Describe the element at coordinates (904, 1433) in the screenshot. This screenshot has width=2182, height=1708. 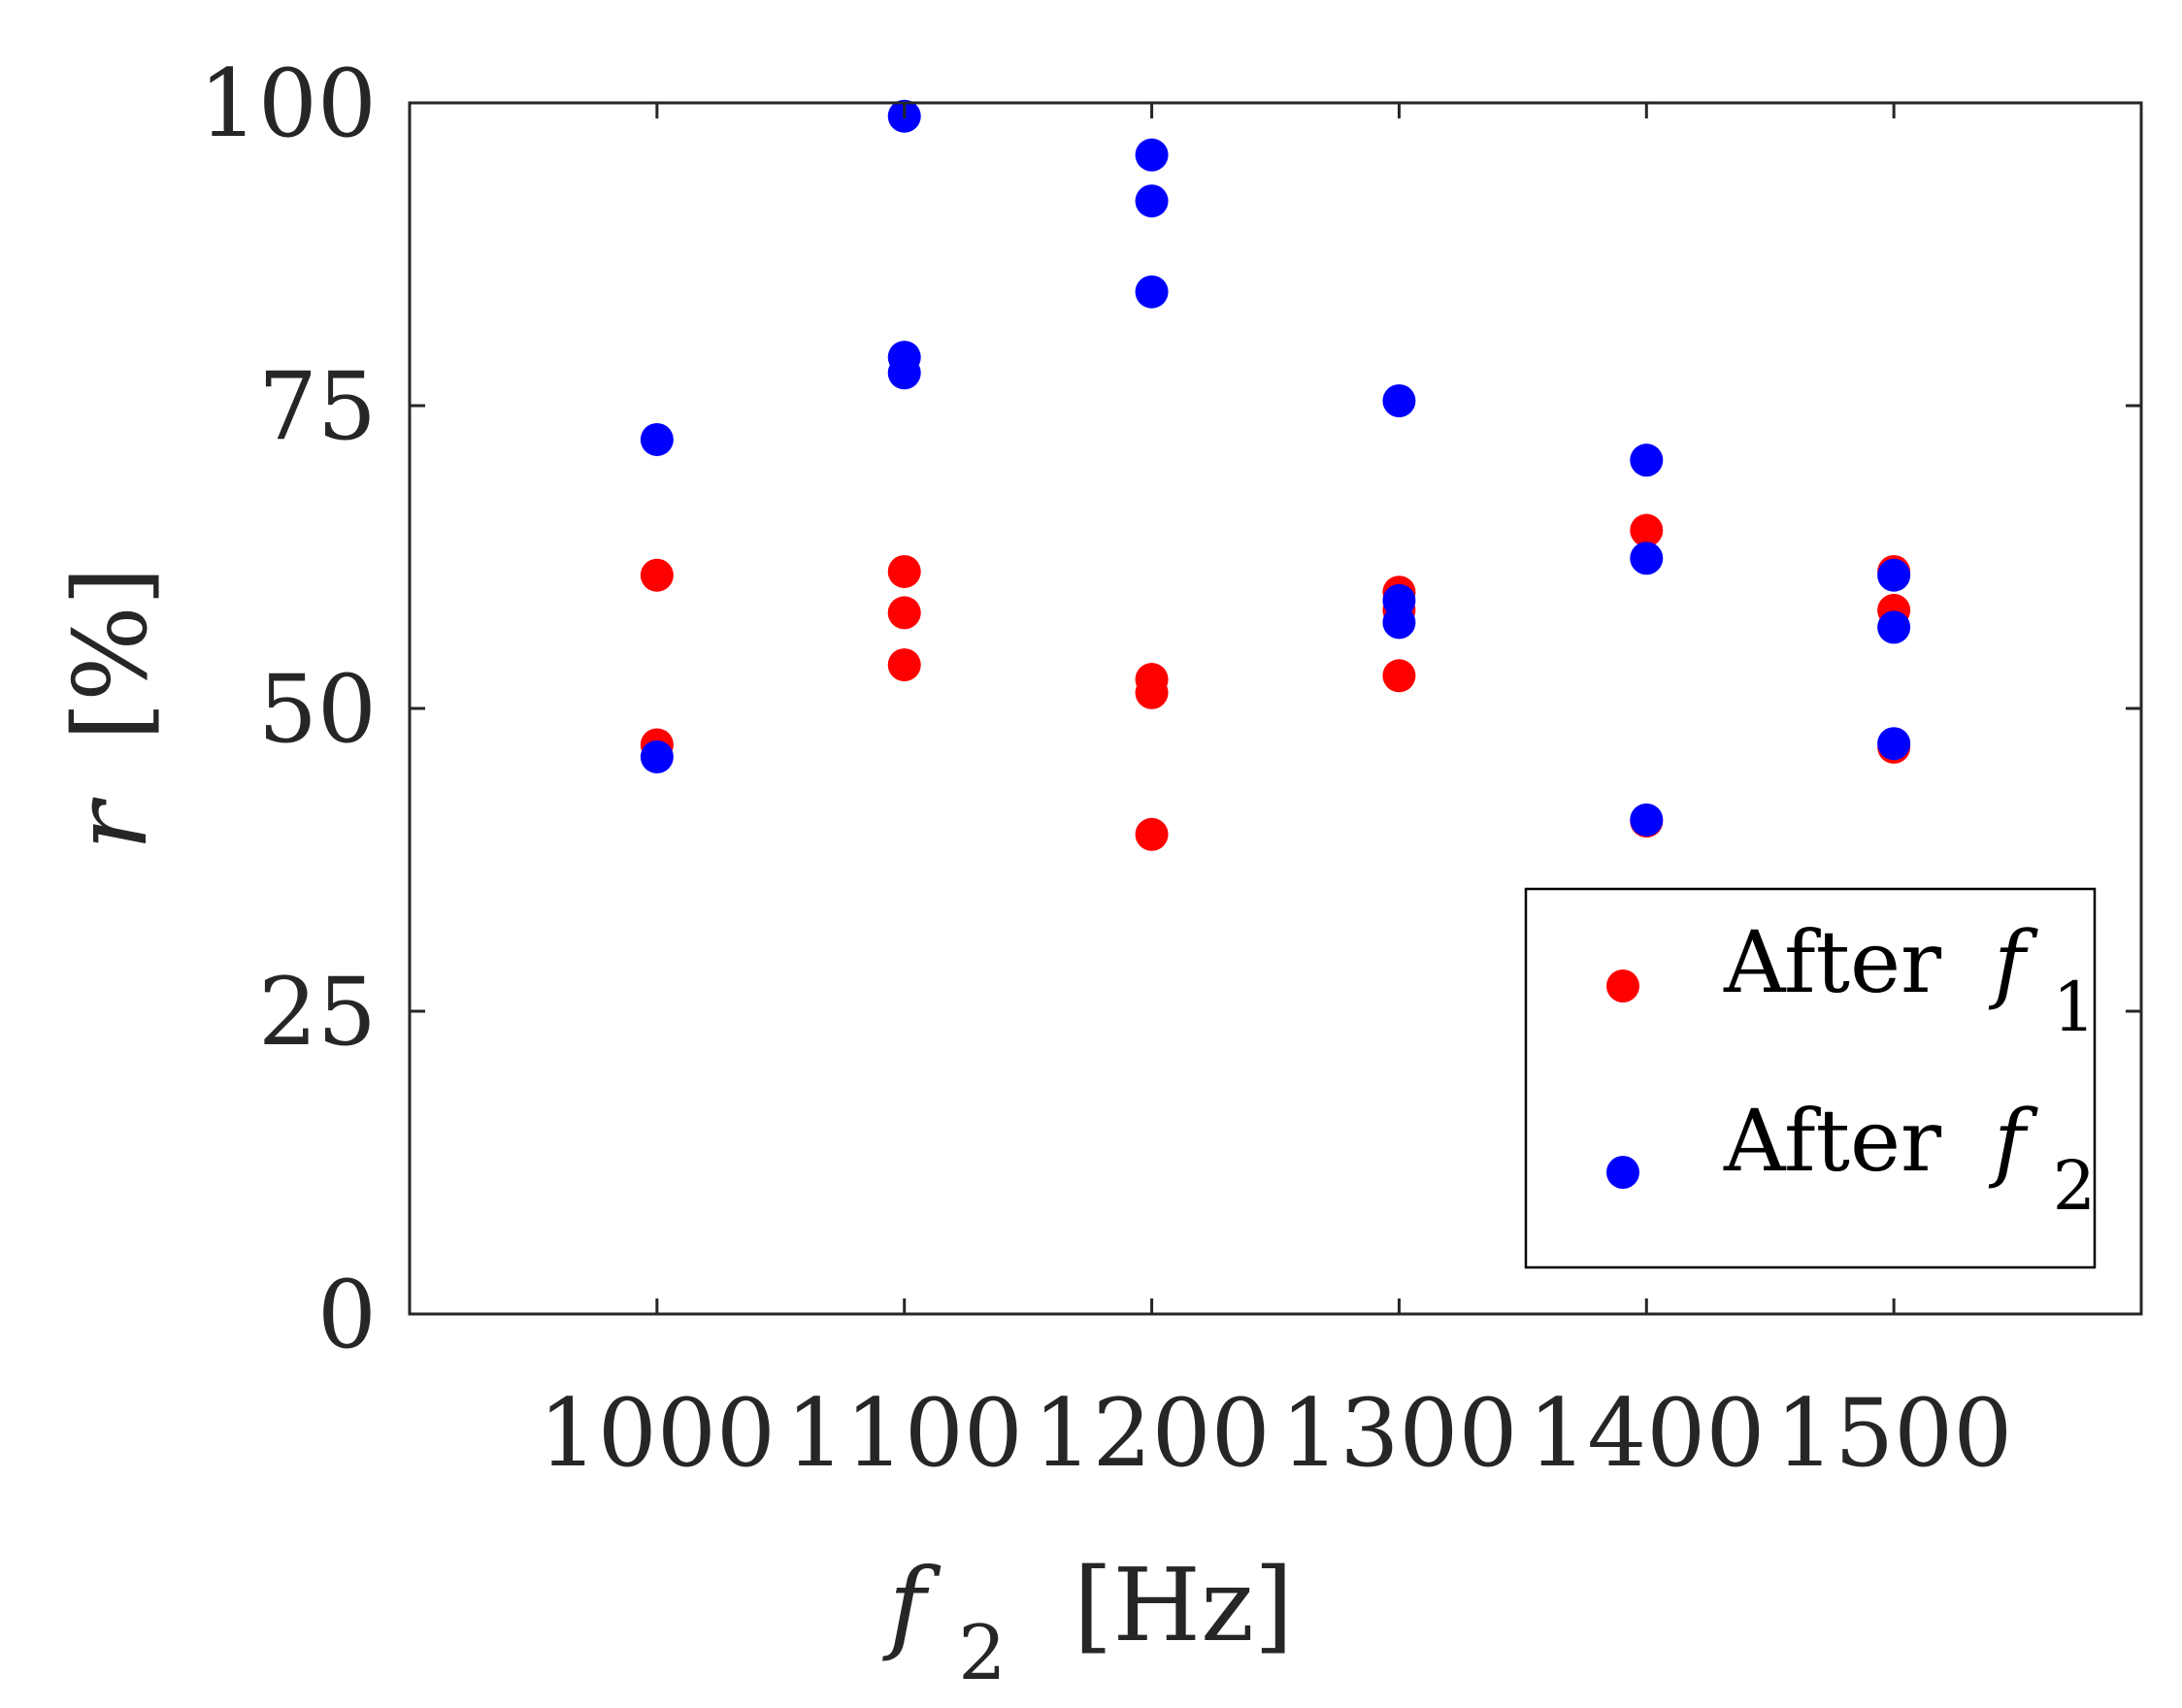
I see `x-tick-label: 1100` at that location.